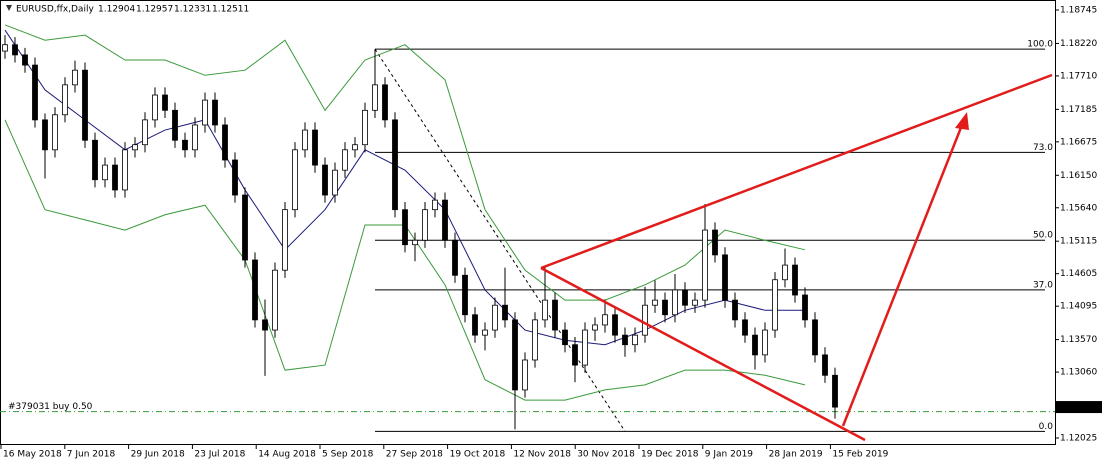 The height and width of the screenshot is (467, 1103). I want to click on ohlc-high: 1.12957, so click(154, 10).